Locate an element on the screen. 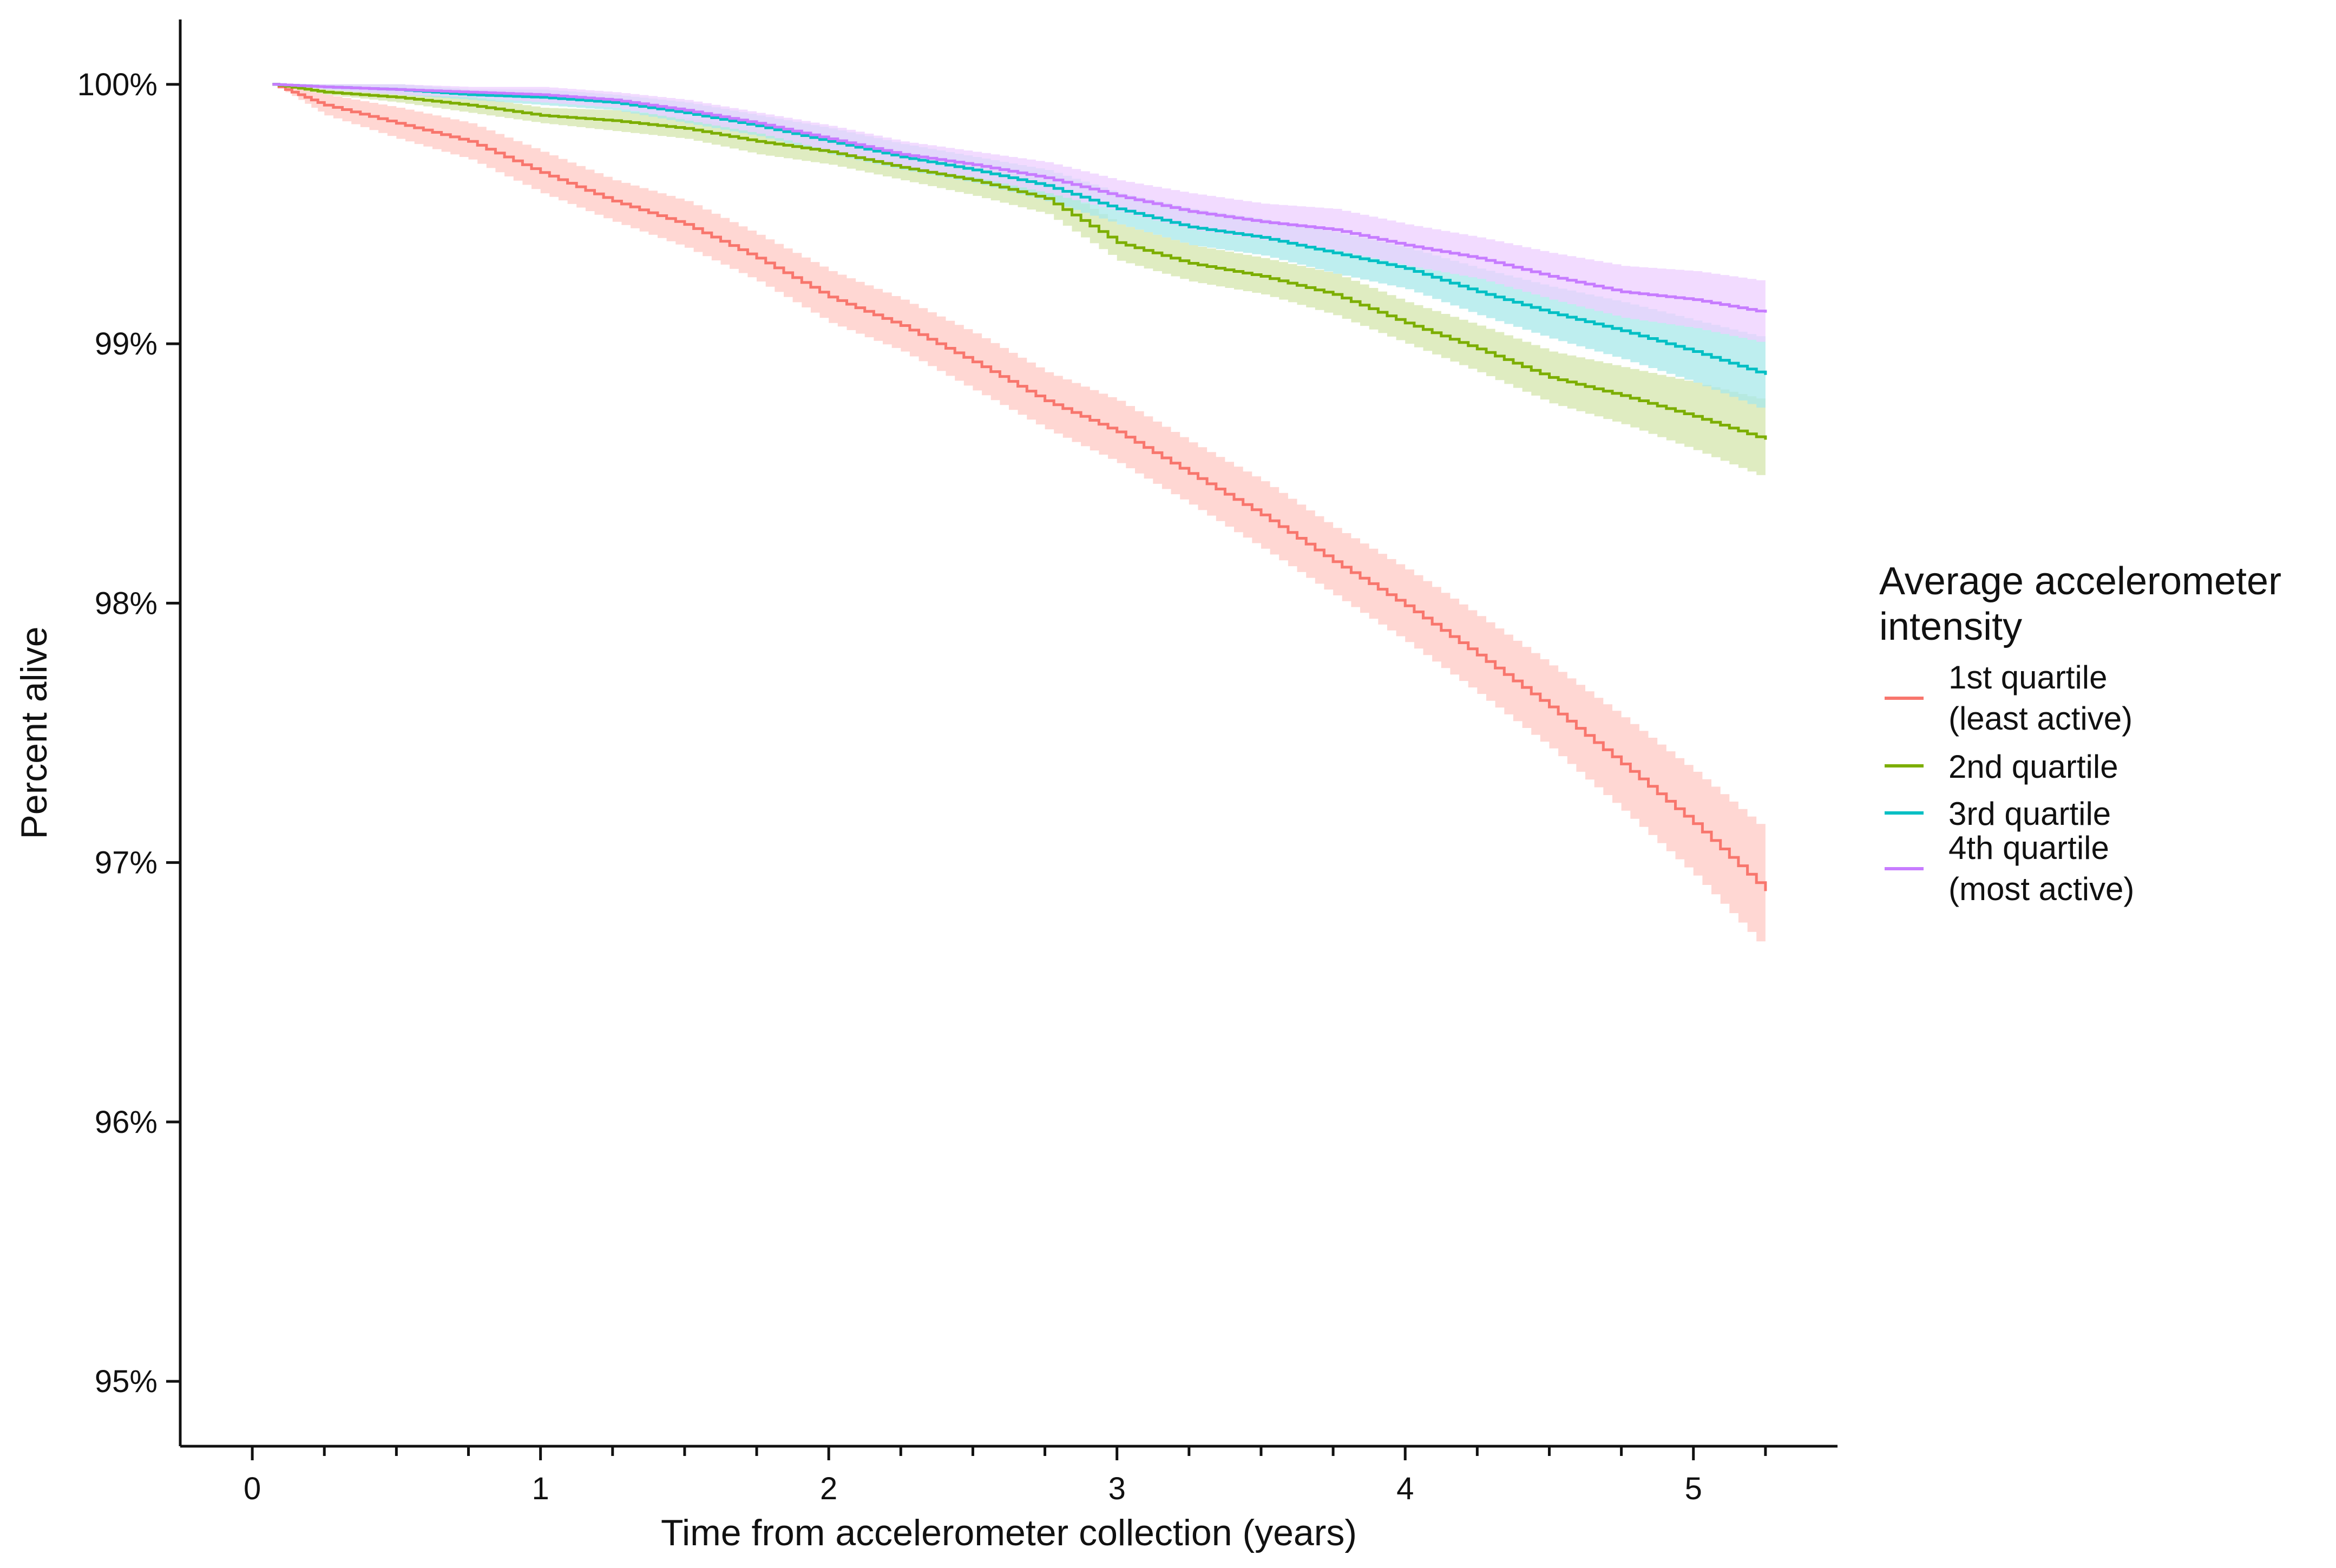 The width and height of the screenshot is (2336, 1568). y-axis-title: Percent alive is located at coordinates (34, 732).